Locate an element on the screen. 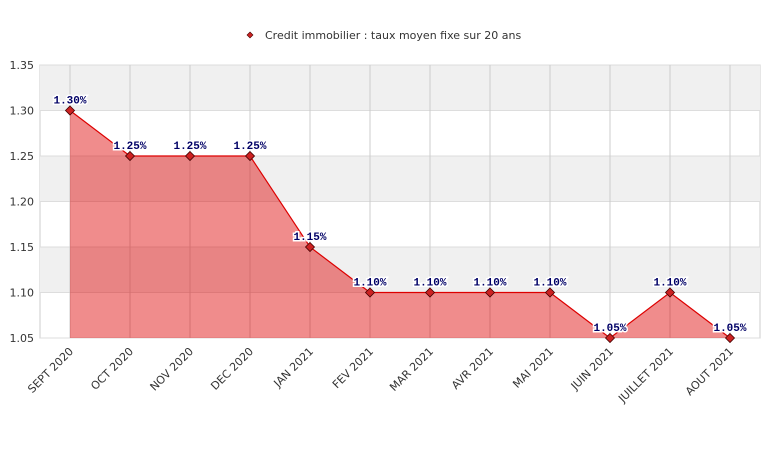 Image resolution: width=780 pixels, height=450 pixels. y-tick-label: 1.10 is located at coordinates (22, 293).